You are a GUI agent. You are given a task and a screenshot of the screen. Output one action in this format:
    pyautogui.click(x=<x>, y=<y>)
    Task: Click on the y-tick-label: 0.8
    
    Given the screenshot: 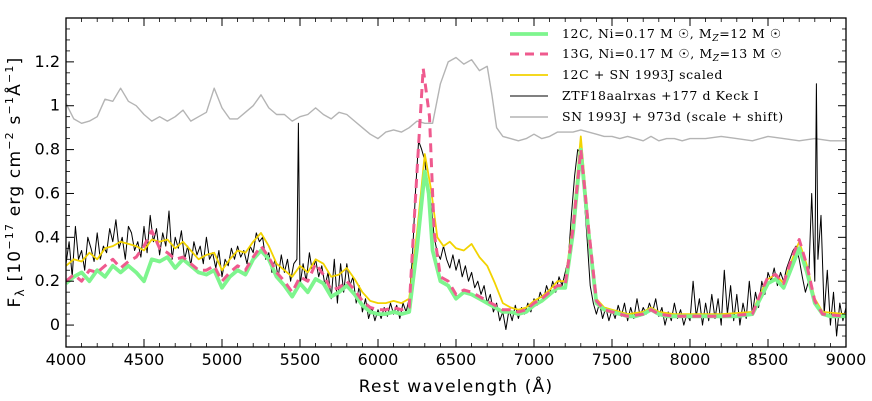 What is the action you would take?
    pyautogui.click(x=47, y=149)
    